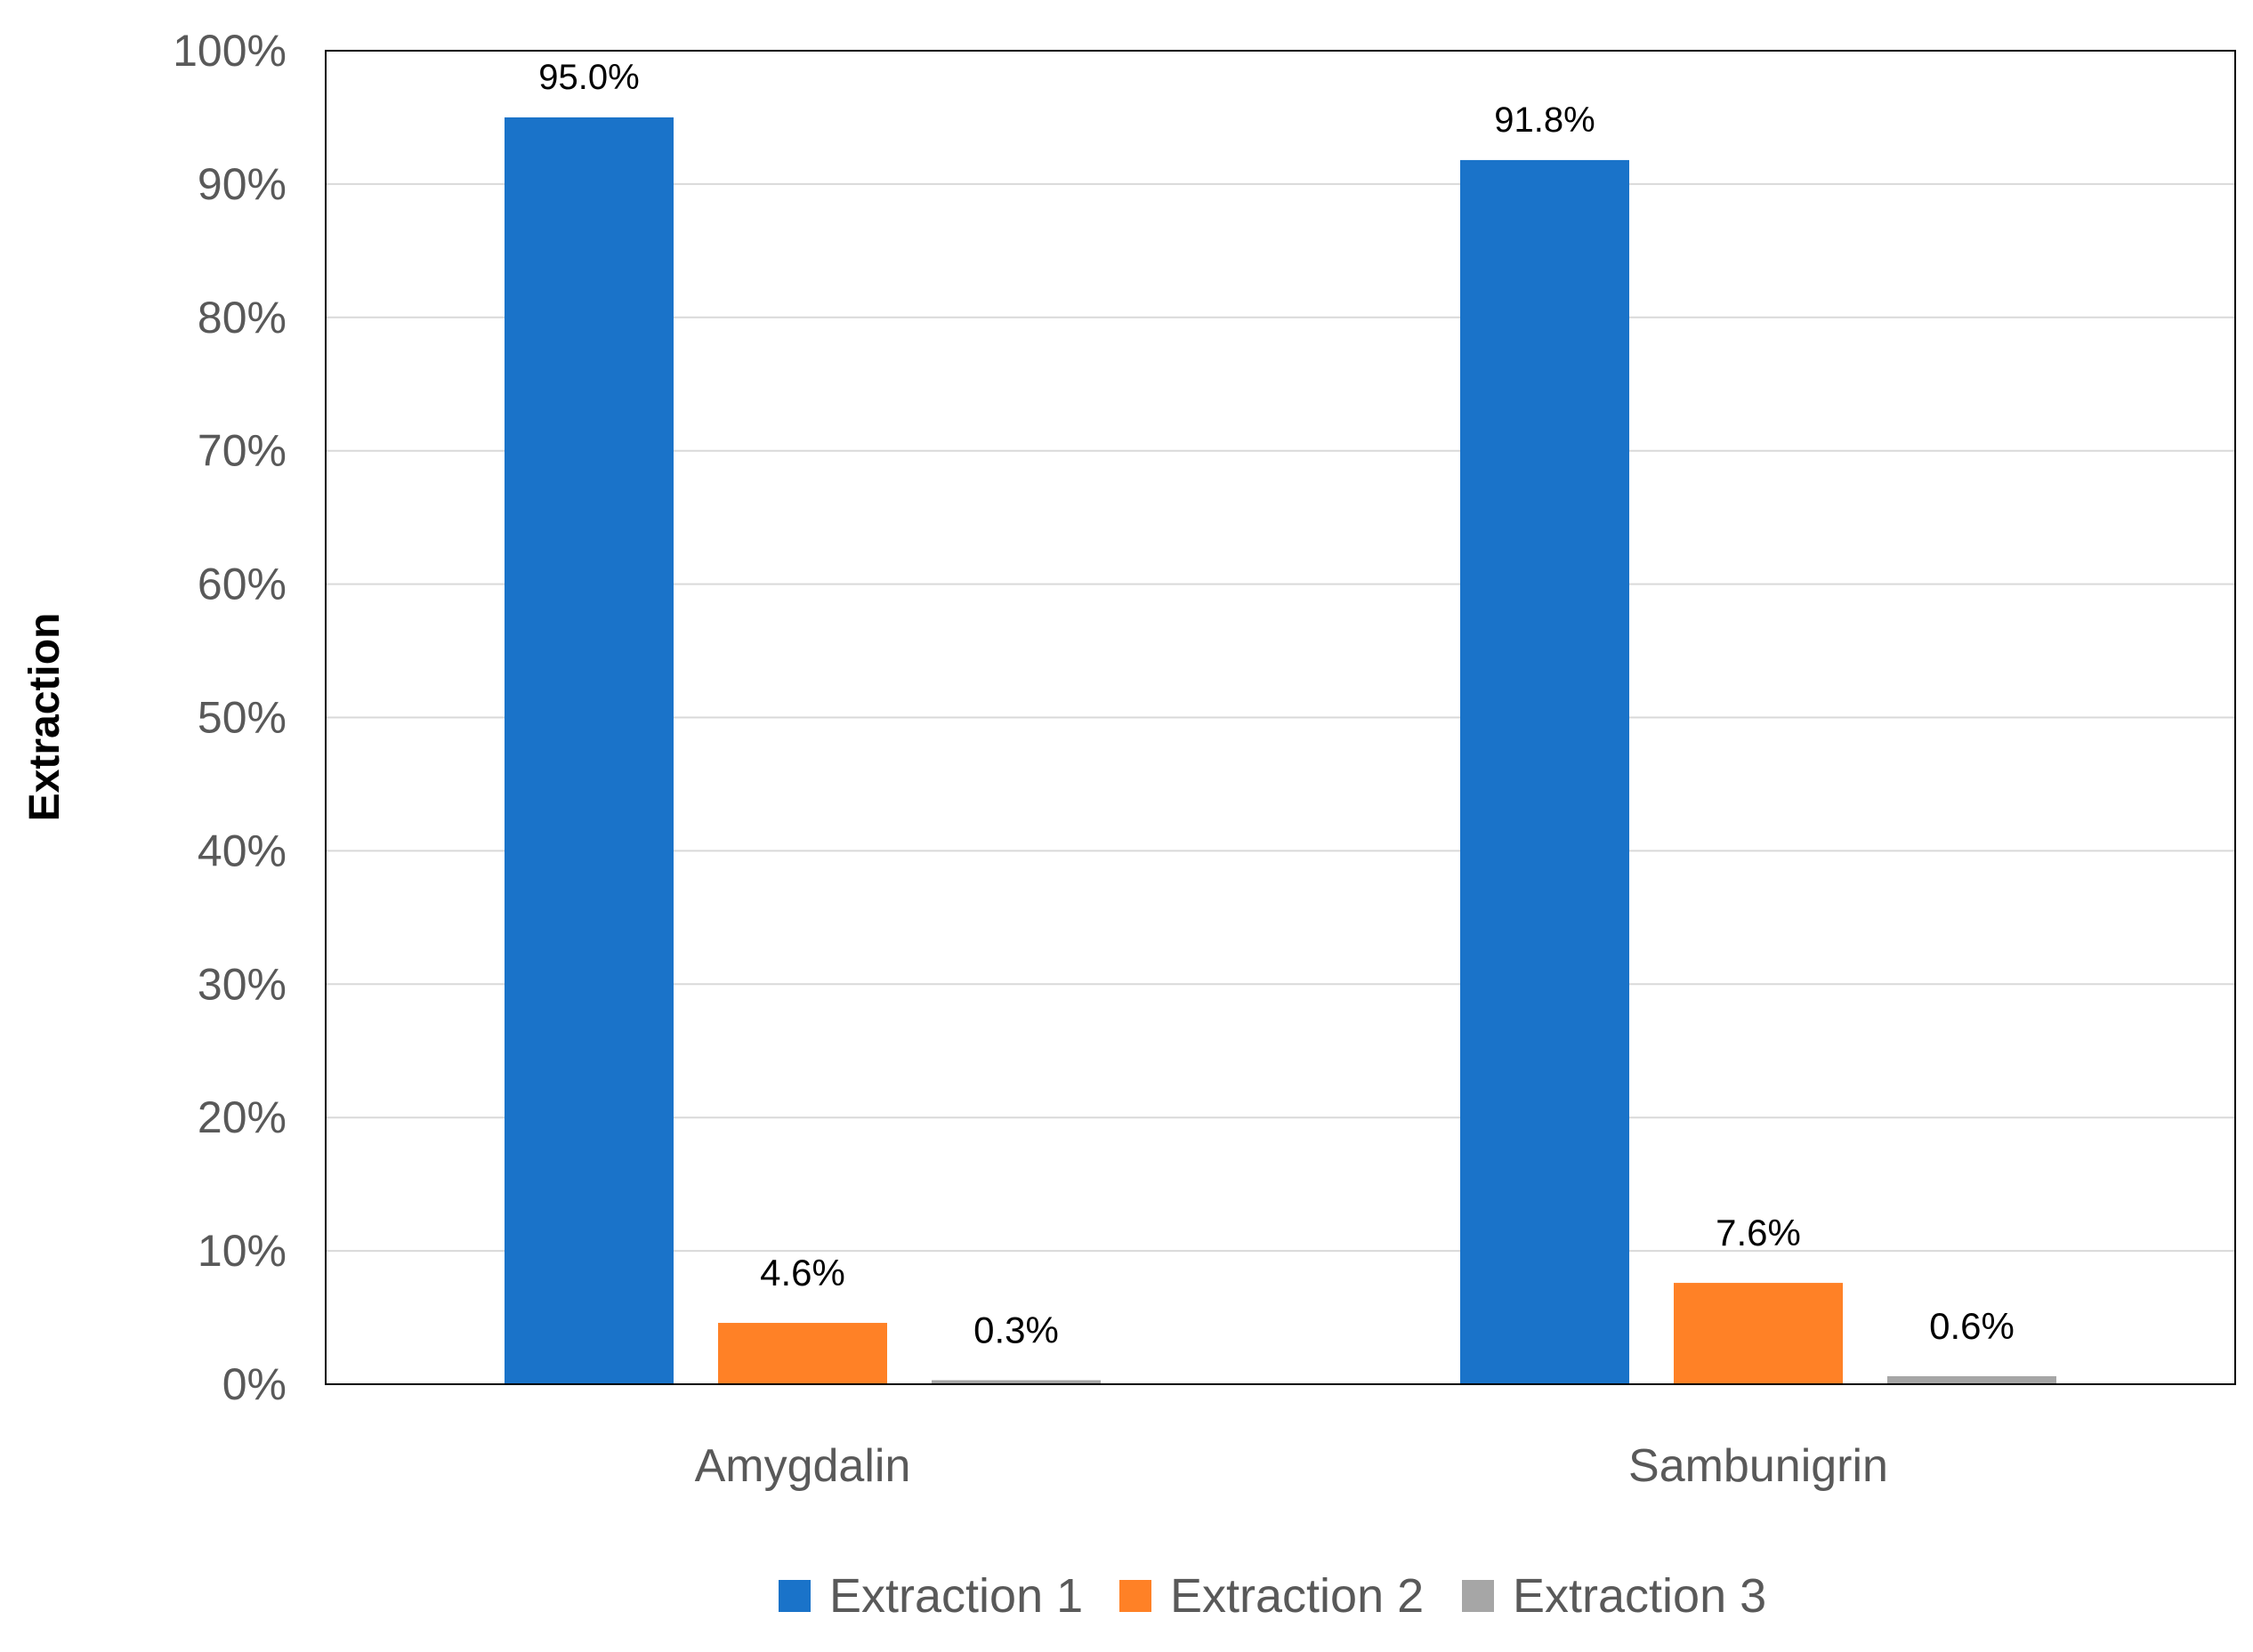 Image resolution: width=2253 pixels, height=1652 pixels. I want to click on y-tick-label: 40%, so click(242, 850).